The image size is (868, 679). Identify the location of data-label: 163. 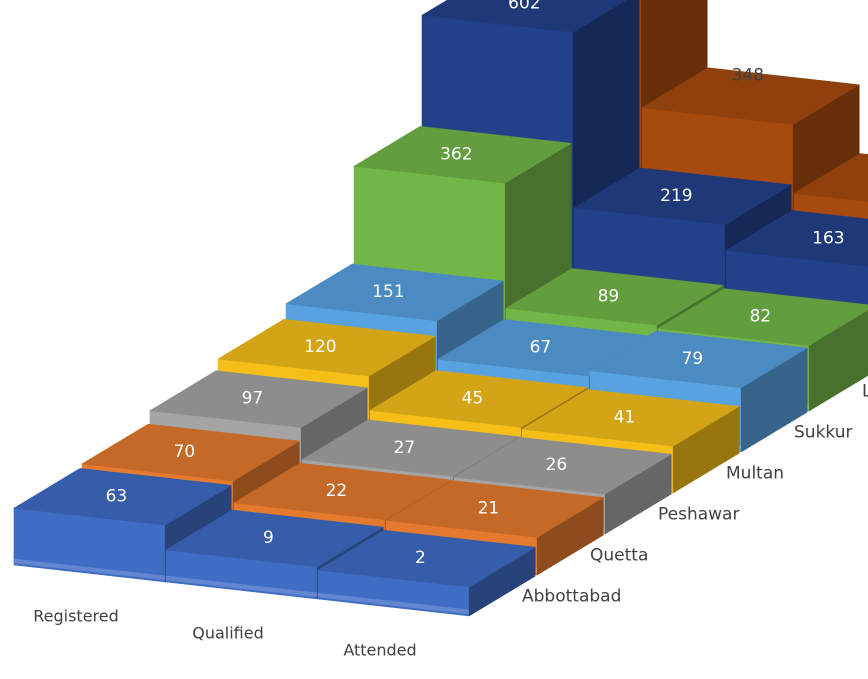
(828, 239).